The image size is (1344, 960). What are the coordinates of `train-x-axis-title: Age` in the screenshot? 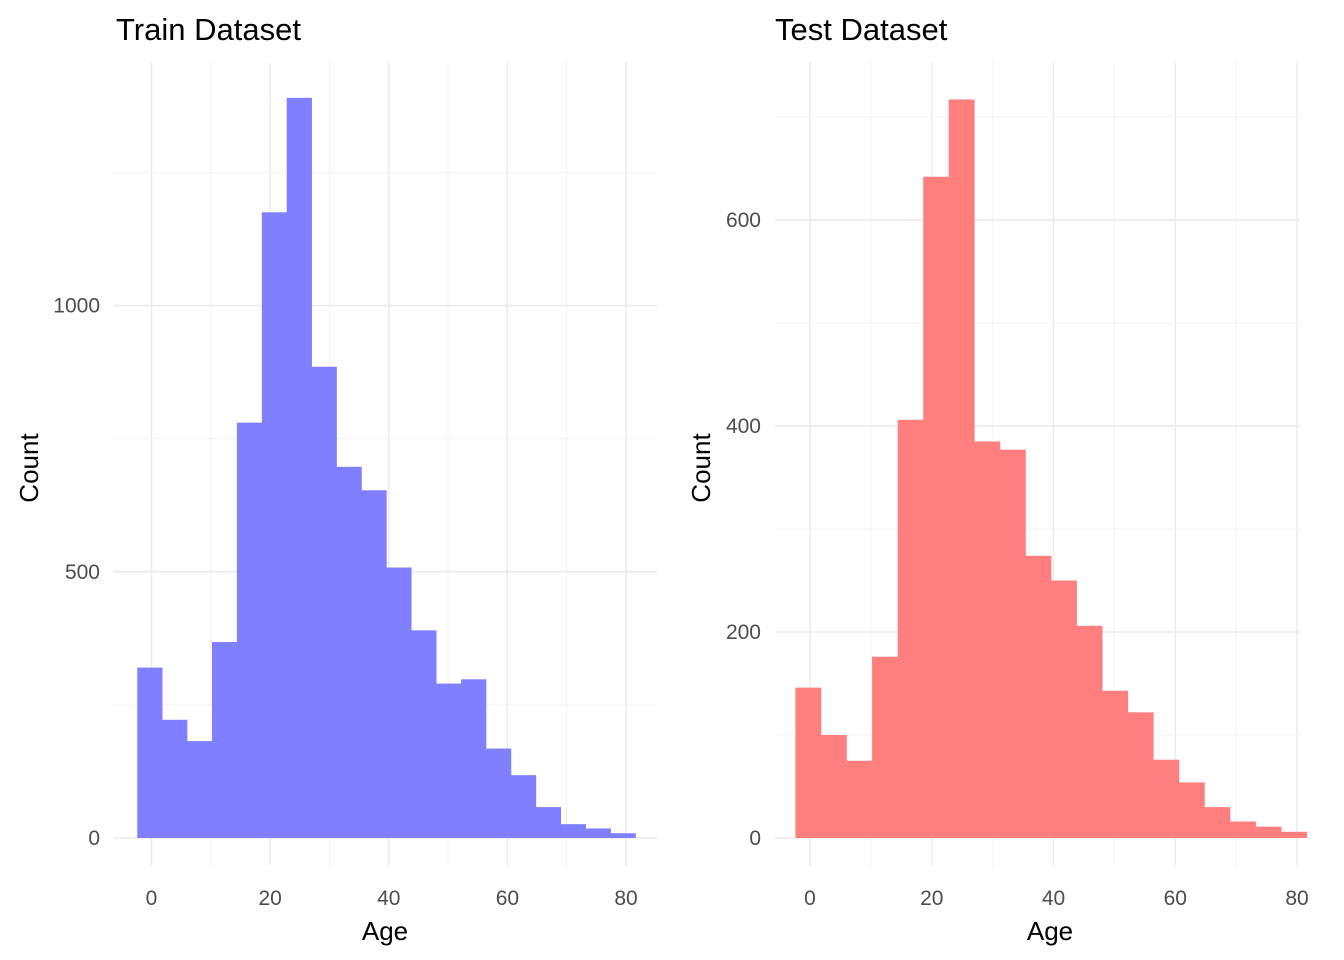 It's located at (385, 931).